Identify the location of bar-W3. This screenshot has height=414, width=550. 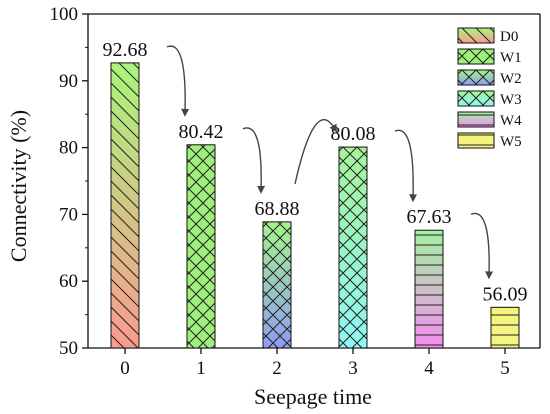
(353, 247).